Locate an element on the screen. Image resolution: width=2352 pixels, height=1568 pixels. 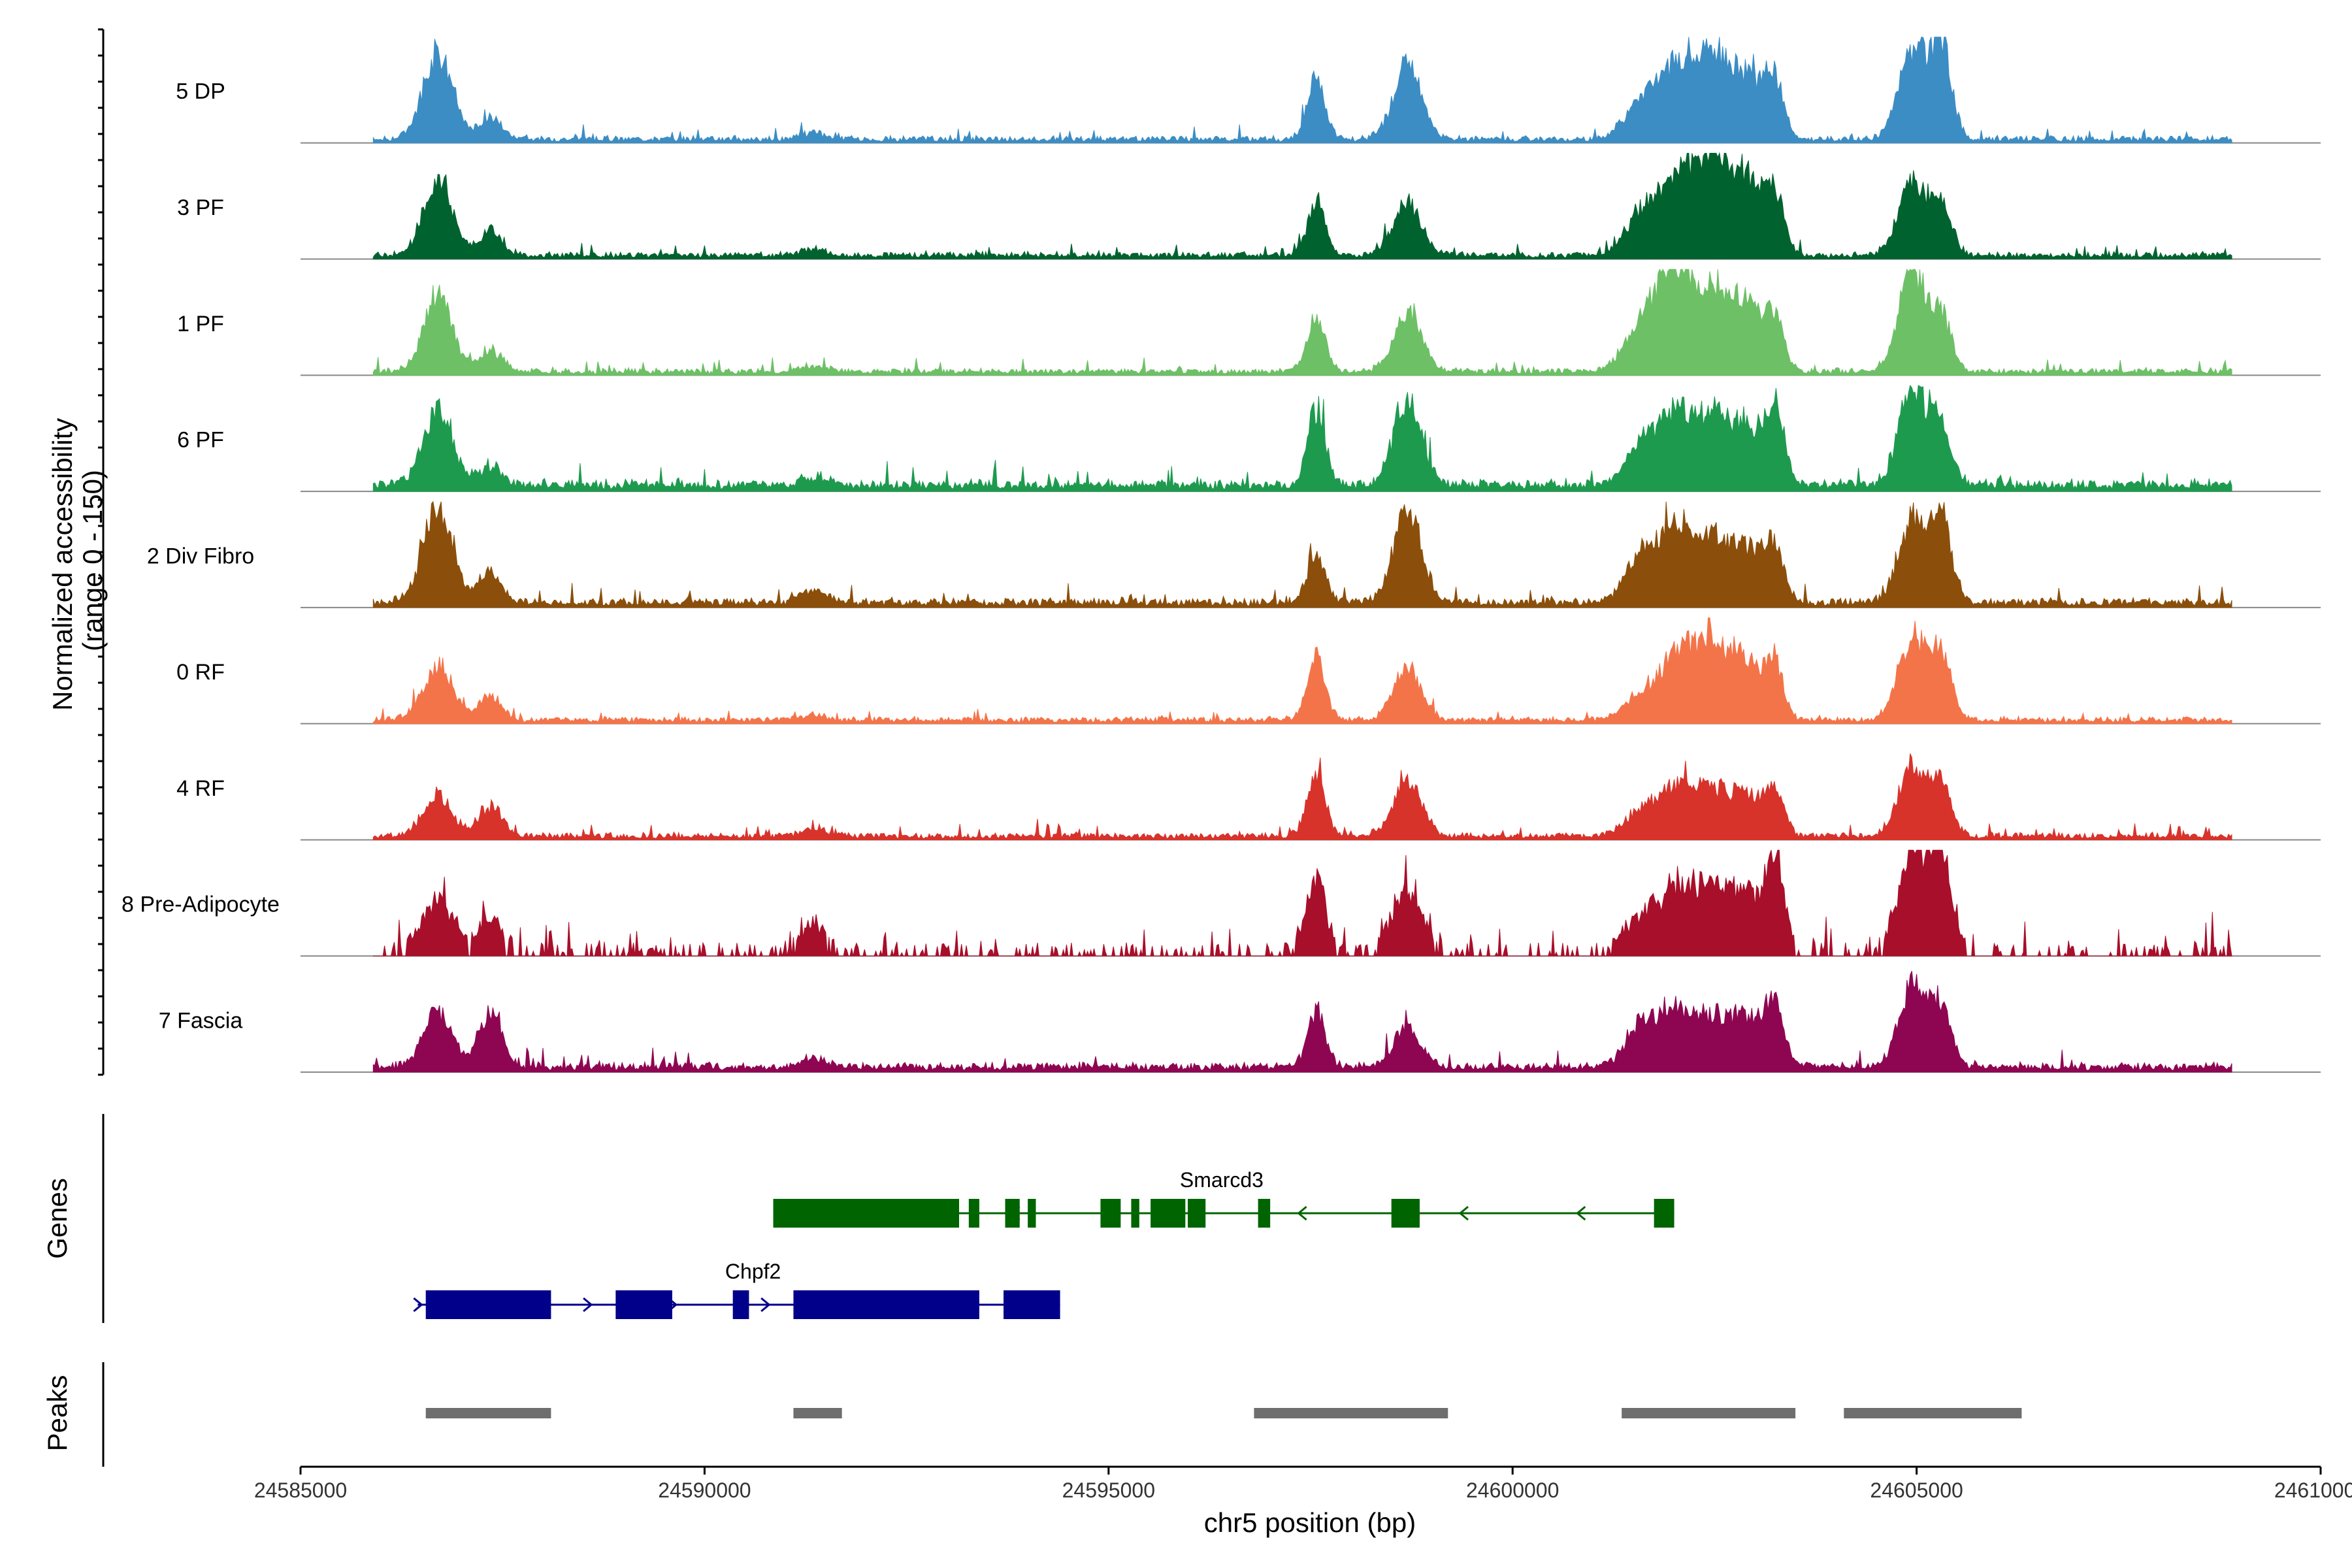
track-label: 4 RF is located at coordinates (200, 788).